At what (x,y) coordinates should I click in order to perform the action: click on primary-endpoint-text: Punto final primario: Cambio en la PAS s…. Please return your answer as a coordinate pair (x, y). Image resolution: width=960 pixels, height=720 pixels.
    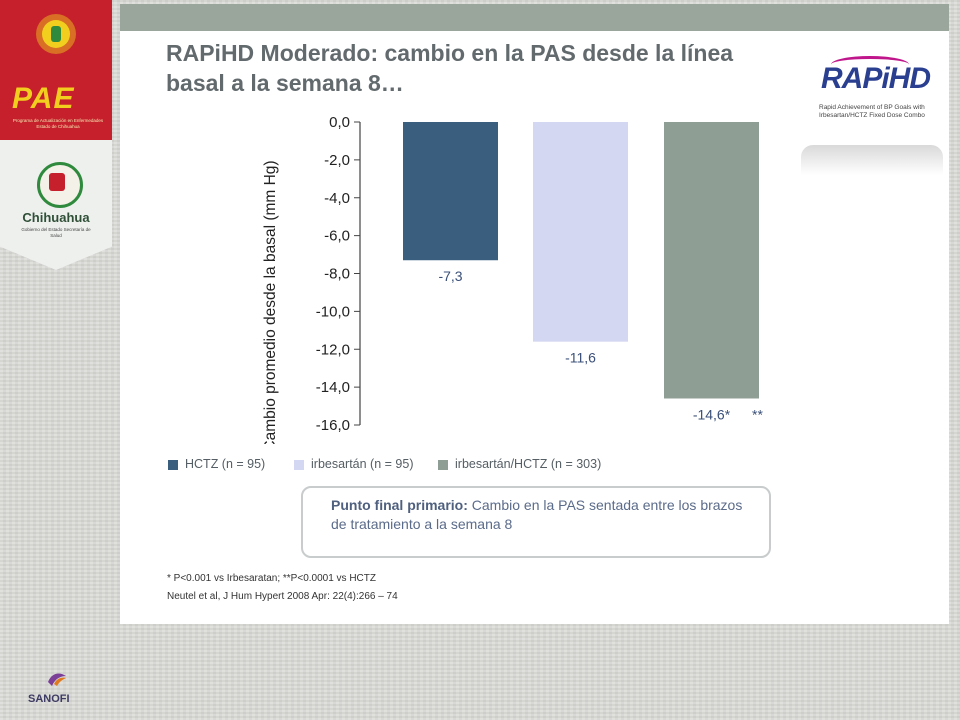
    Looking at the image, I should click on (541, 515).